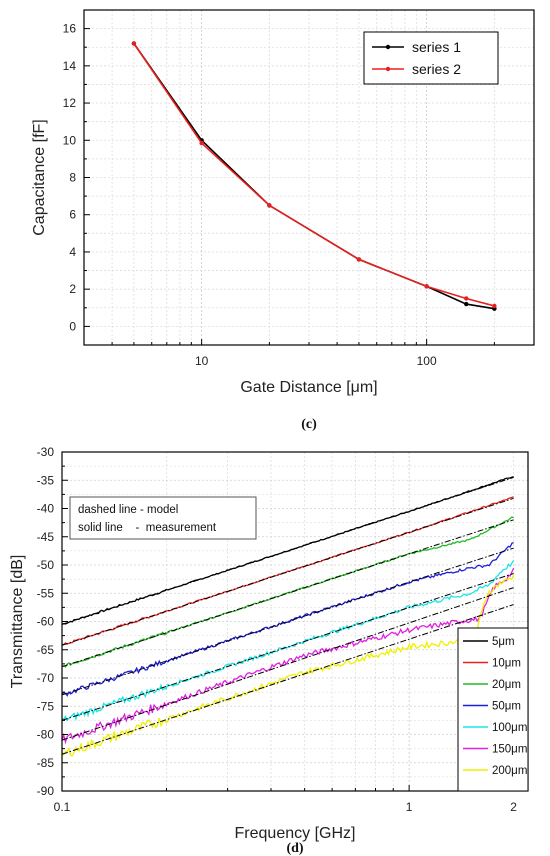  What do you see at coordinates (202, 361) in the screenshot?
I see `c-xtick-label-0: 10` at bounding box center [202, 361].